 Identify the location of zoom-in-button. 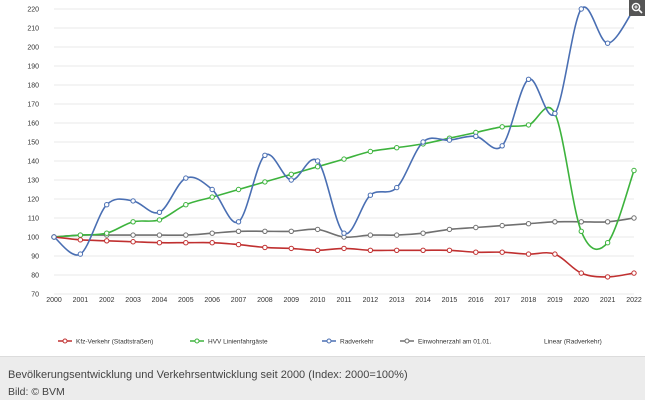
(637, 8).